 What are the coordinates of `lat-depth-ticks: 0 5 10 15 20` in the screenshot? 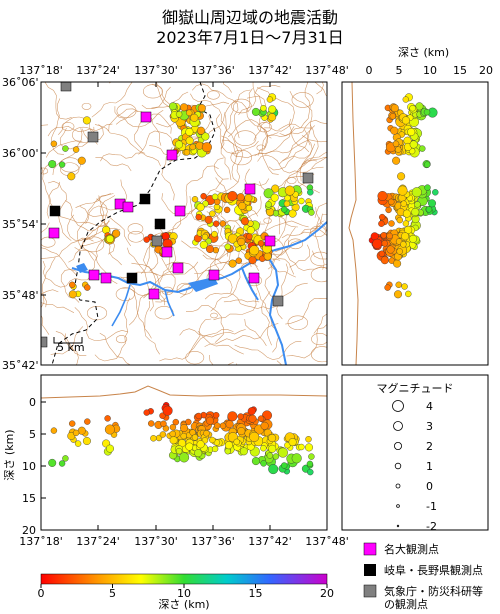 It's located at (430, 70).